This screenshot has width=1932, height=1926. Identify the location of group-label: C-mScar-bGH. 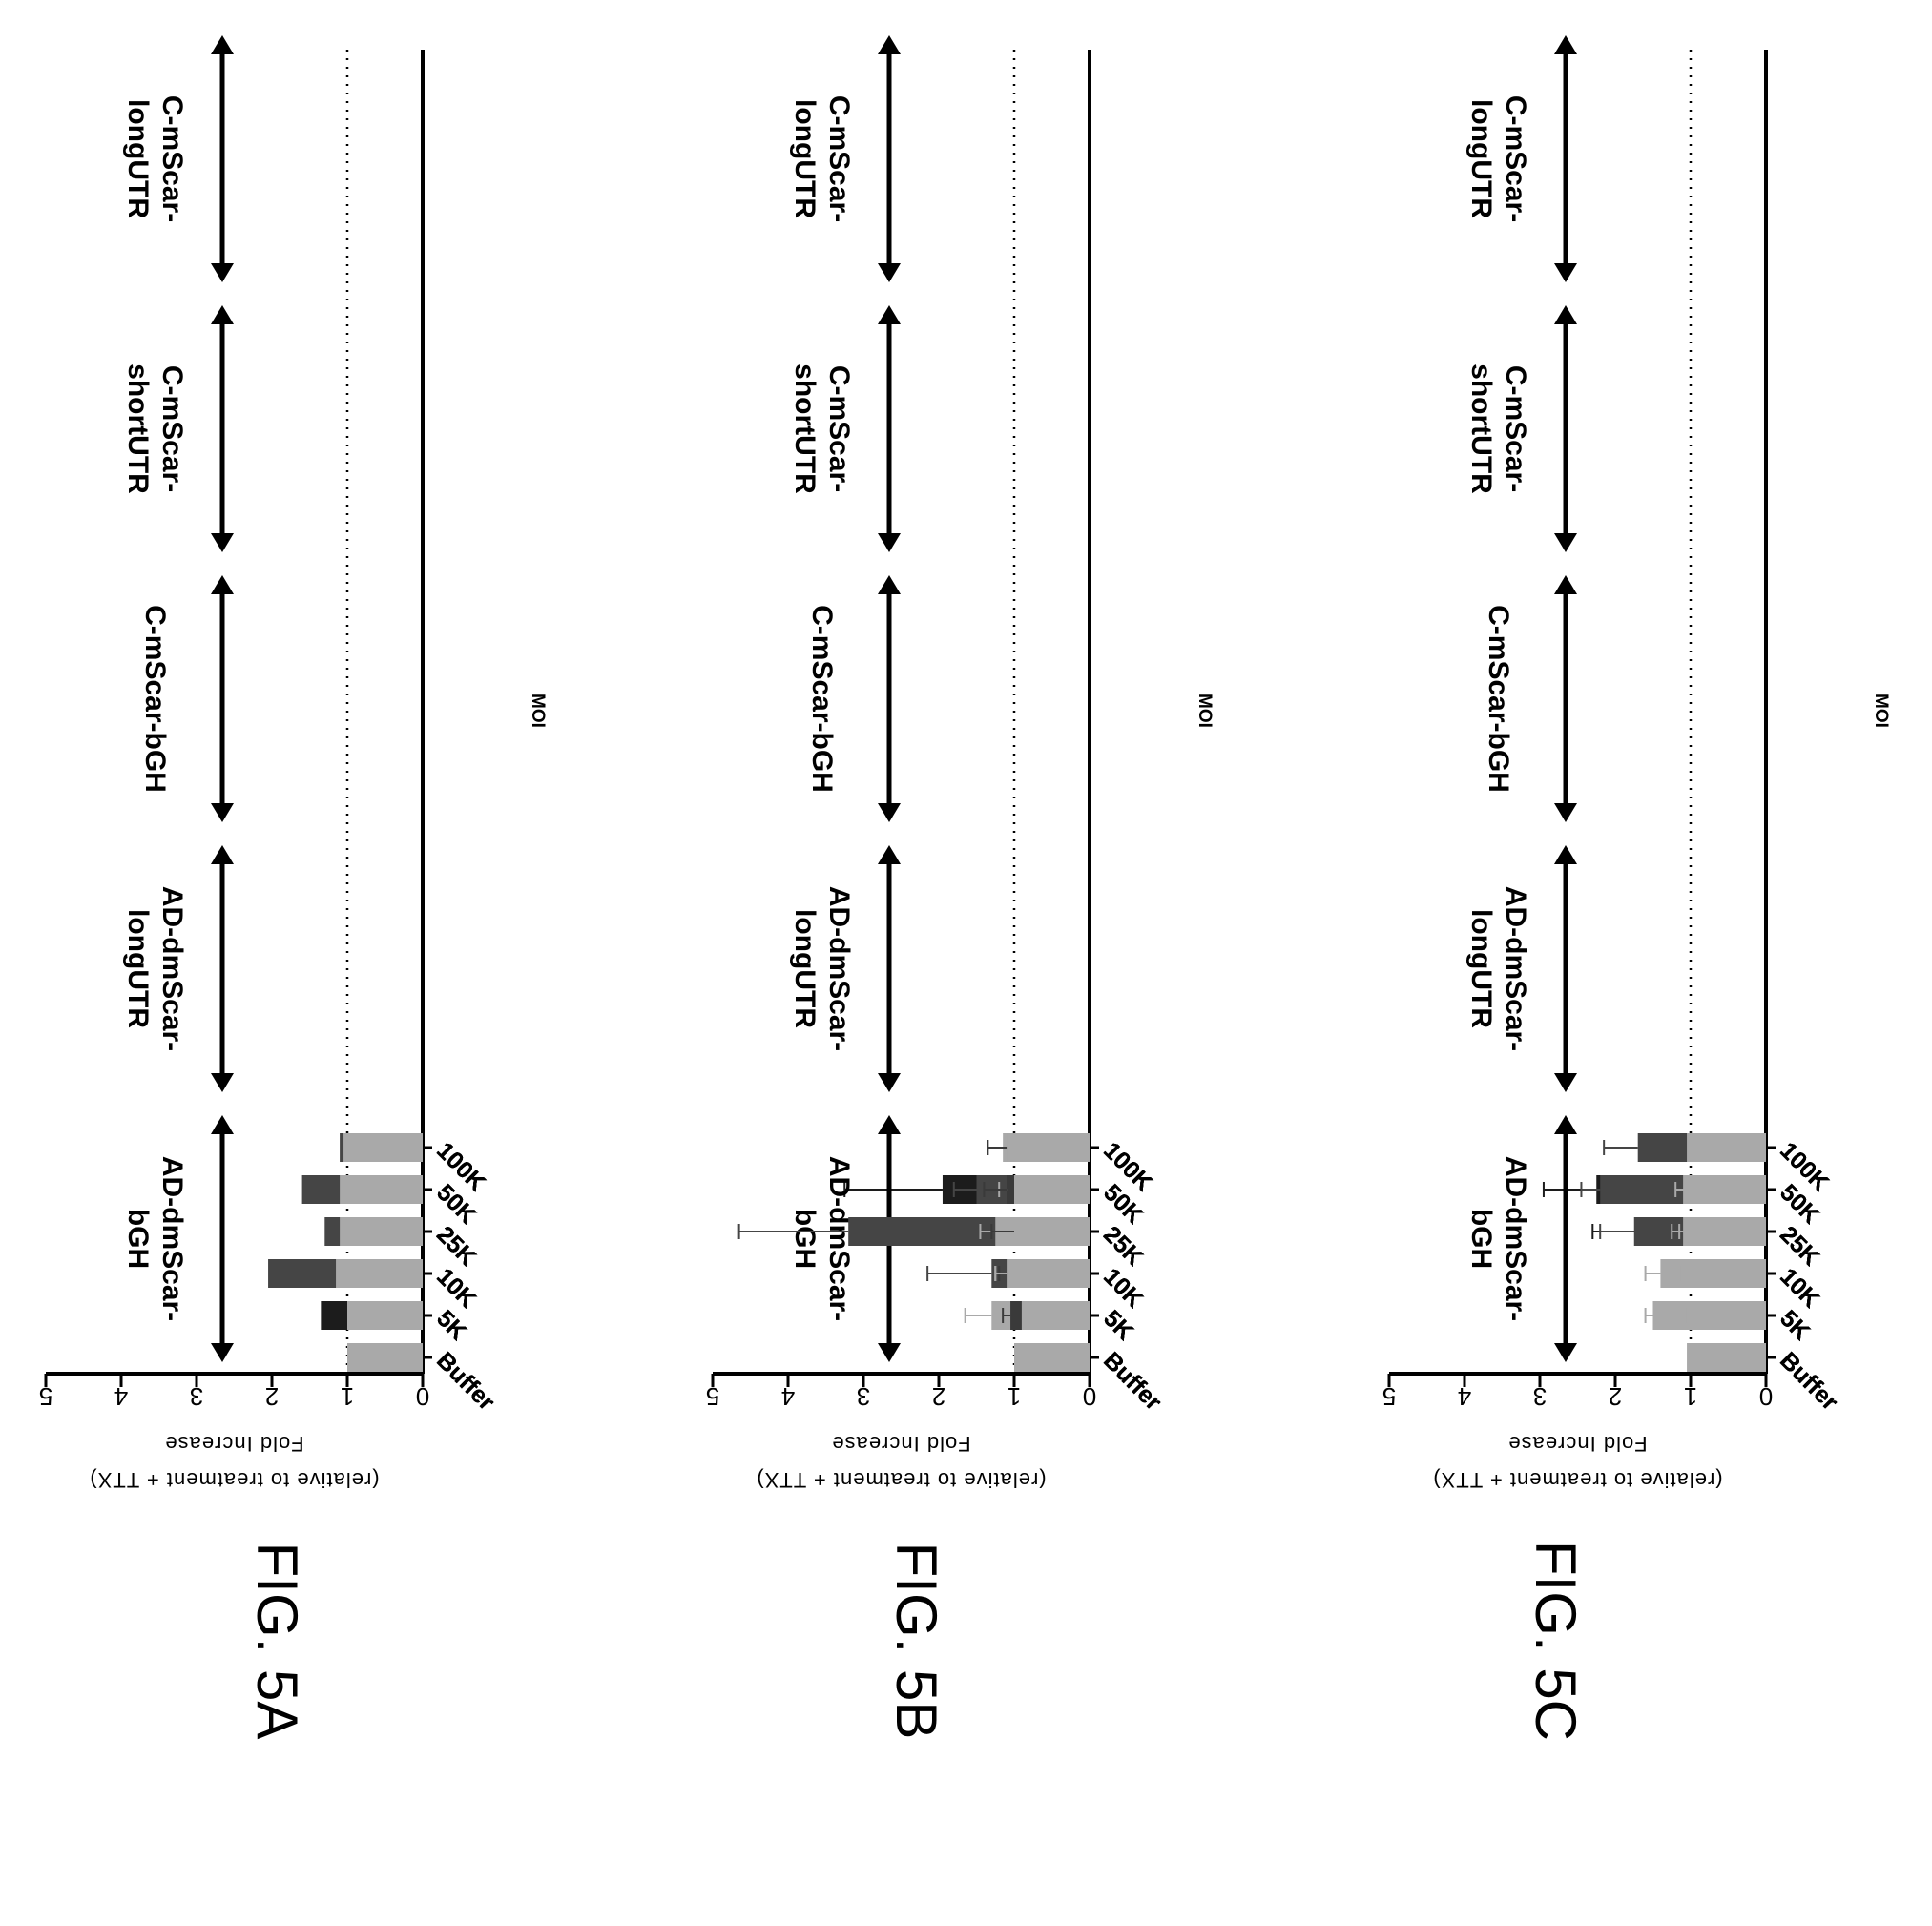
(1498, 699).